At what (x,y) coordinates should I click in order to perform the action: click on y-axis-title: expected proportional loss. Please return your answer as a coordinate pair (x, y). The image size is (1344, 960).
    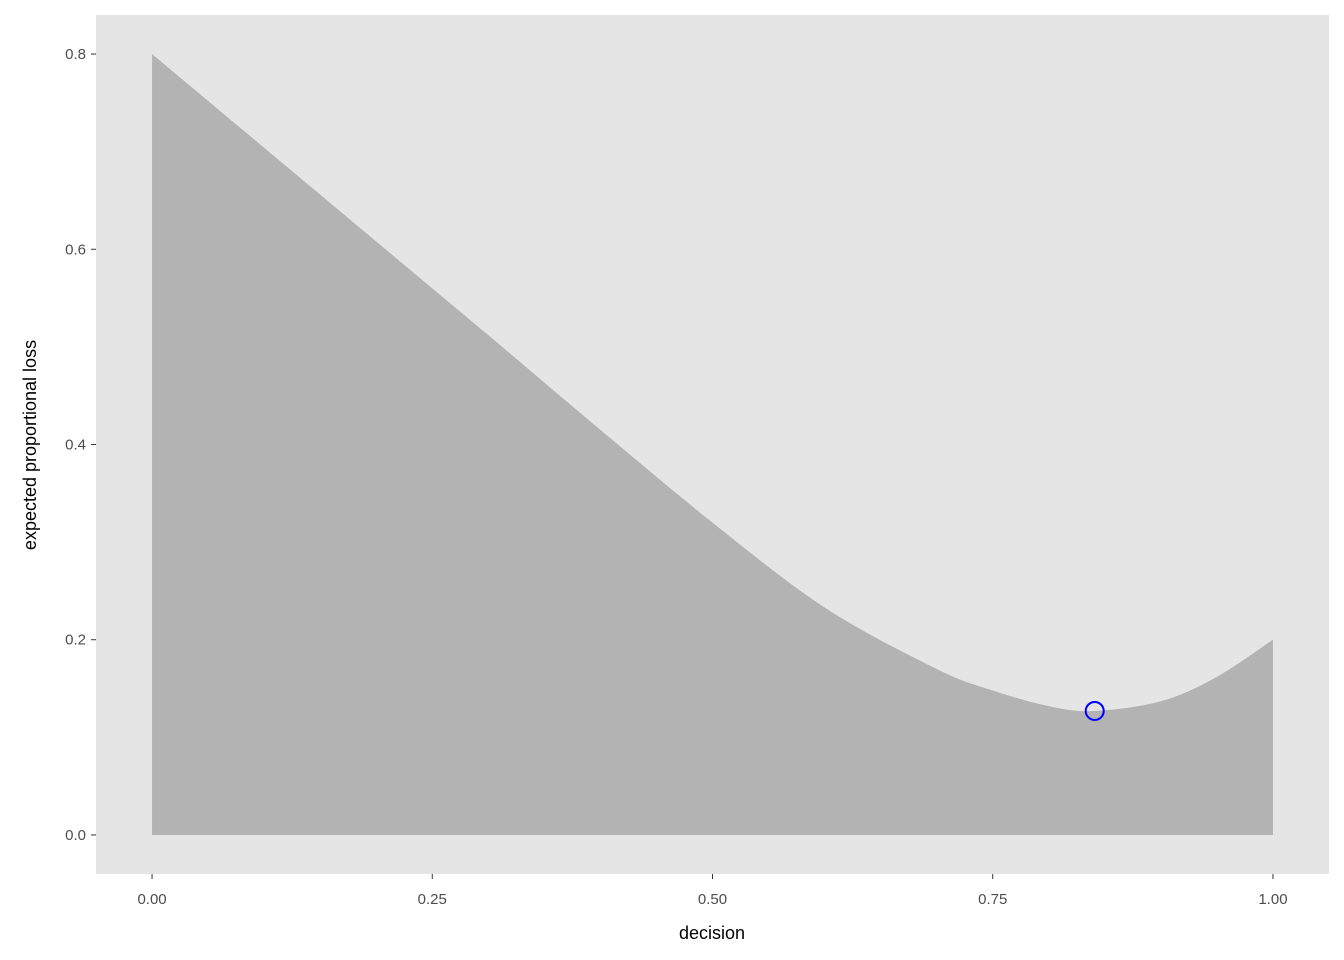
    Looking at the image, I should click on (30, 445).